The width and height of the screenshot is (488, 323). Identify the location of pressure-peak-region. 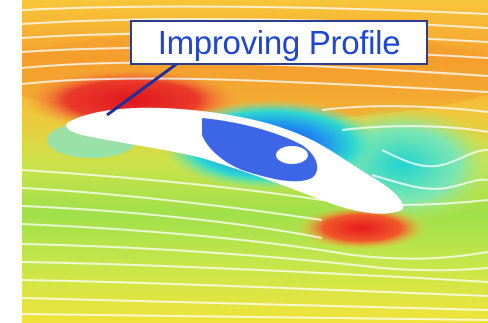
(362, 228).